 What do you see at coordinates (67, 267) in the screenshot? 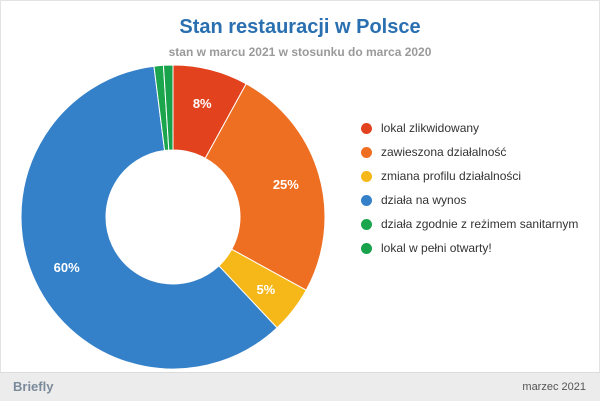
I see `slice-label-3: 60%` at bounding box center [67, 267].